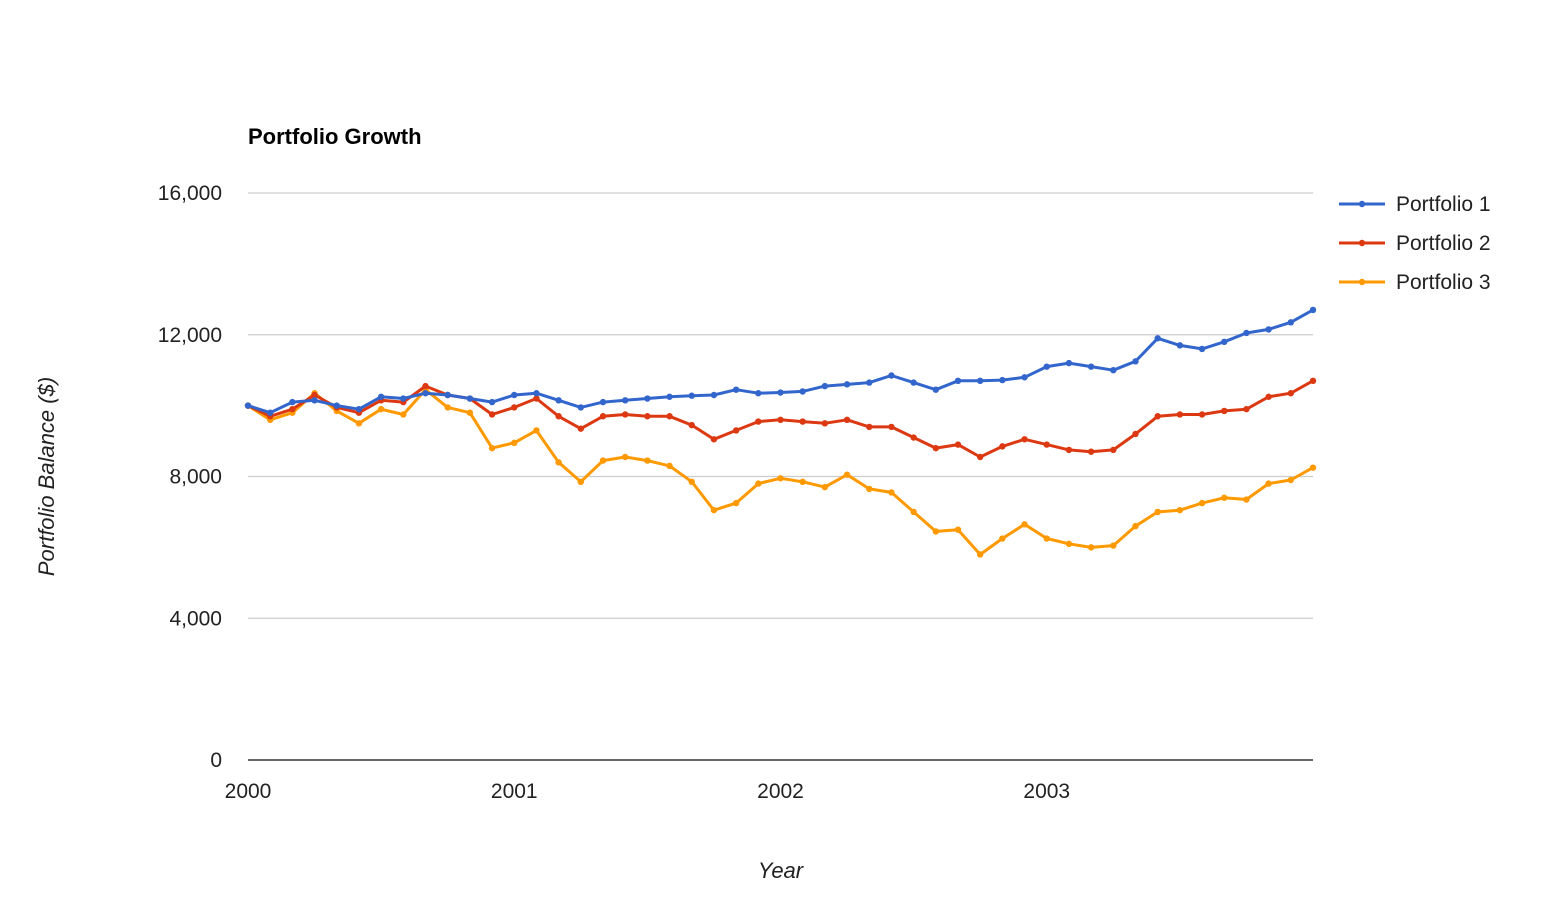 The image size is (1548, 912). I want to click on x-tick-label: 2001, so click(514, 791).